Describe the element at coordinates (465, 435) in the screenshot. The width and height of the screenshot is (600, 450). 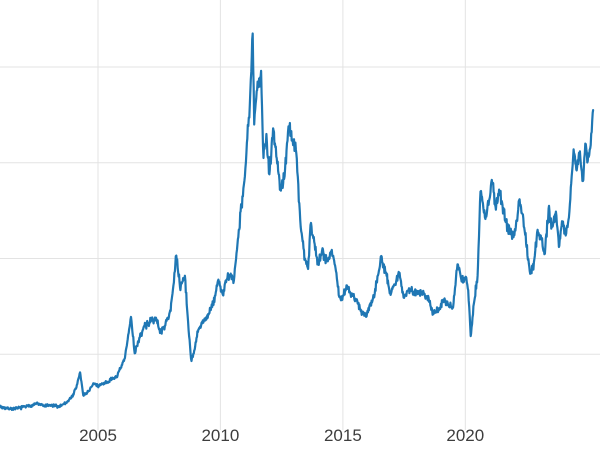
I see `x-tick-label-2020: 2020` at that location.